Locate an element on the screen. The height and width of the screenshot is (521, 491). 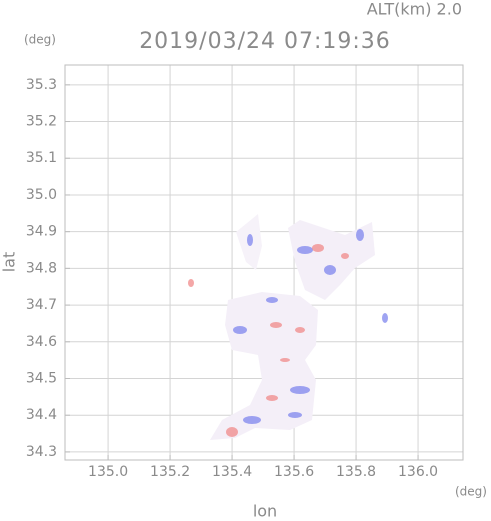
x-tick-label: 135.8 is located at coordinates (356, 472).